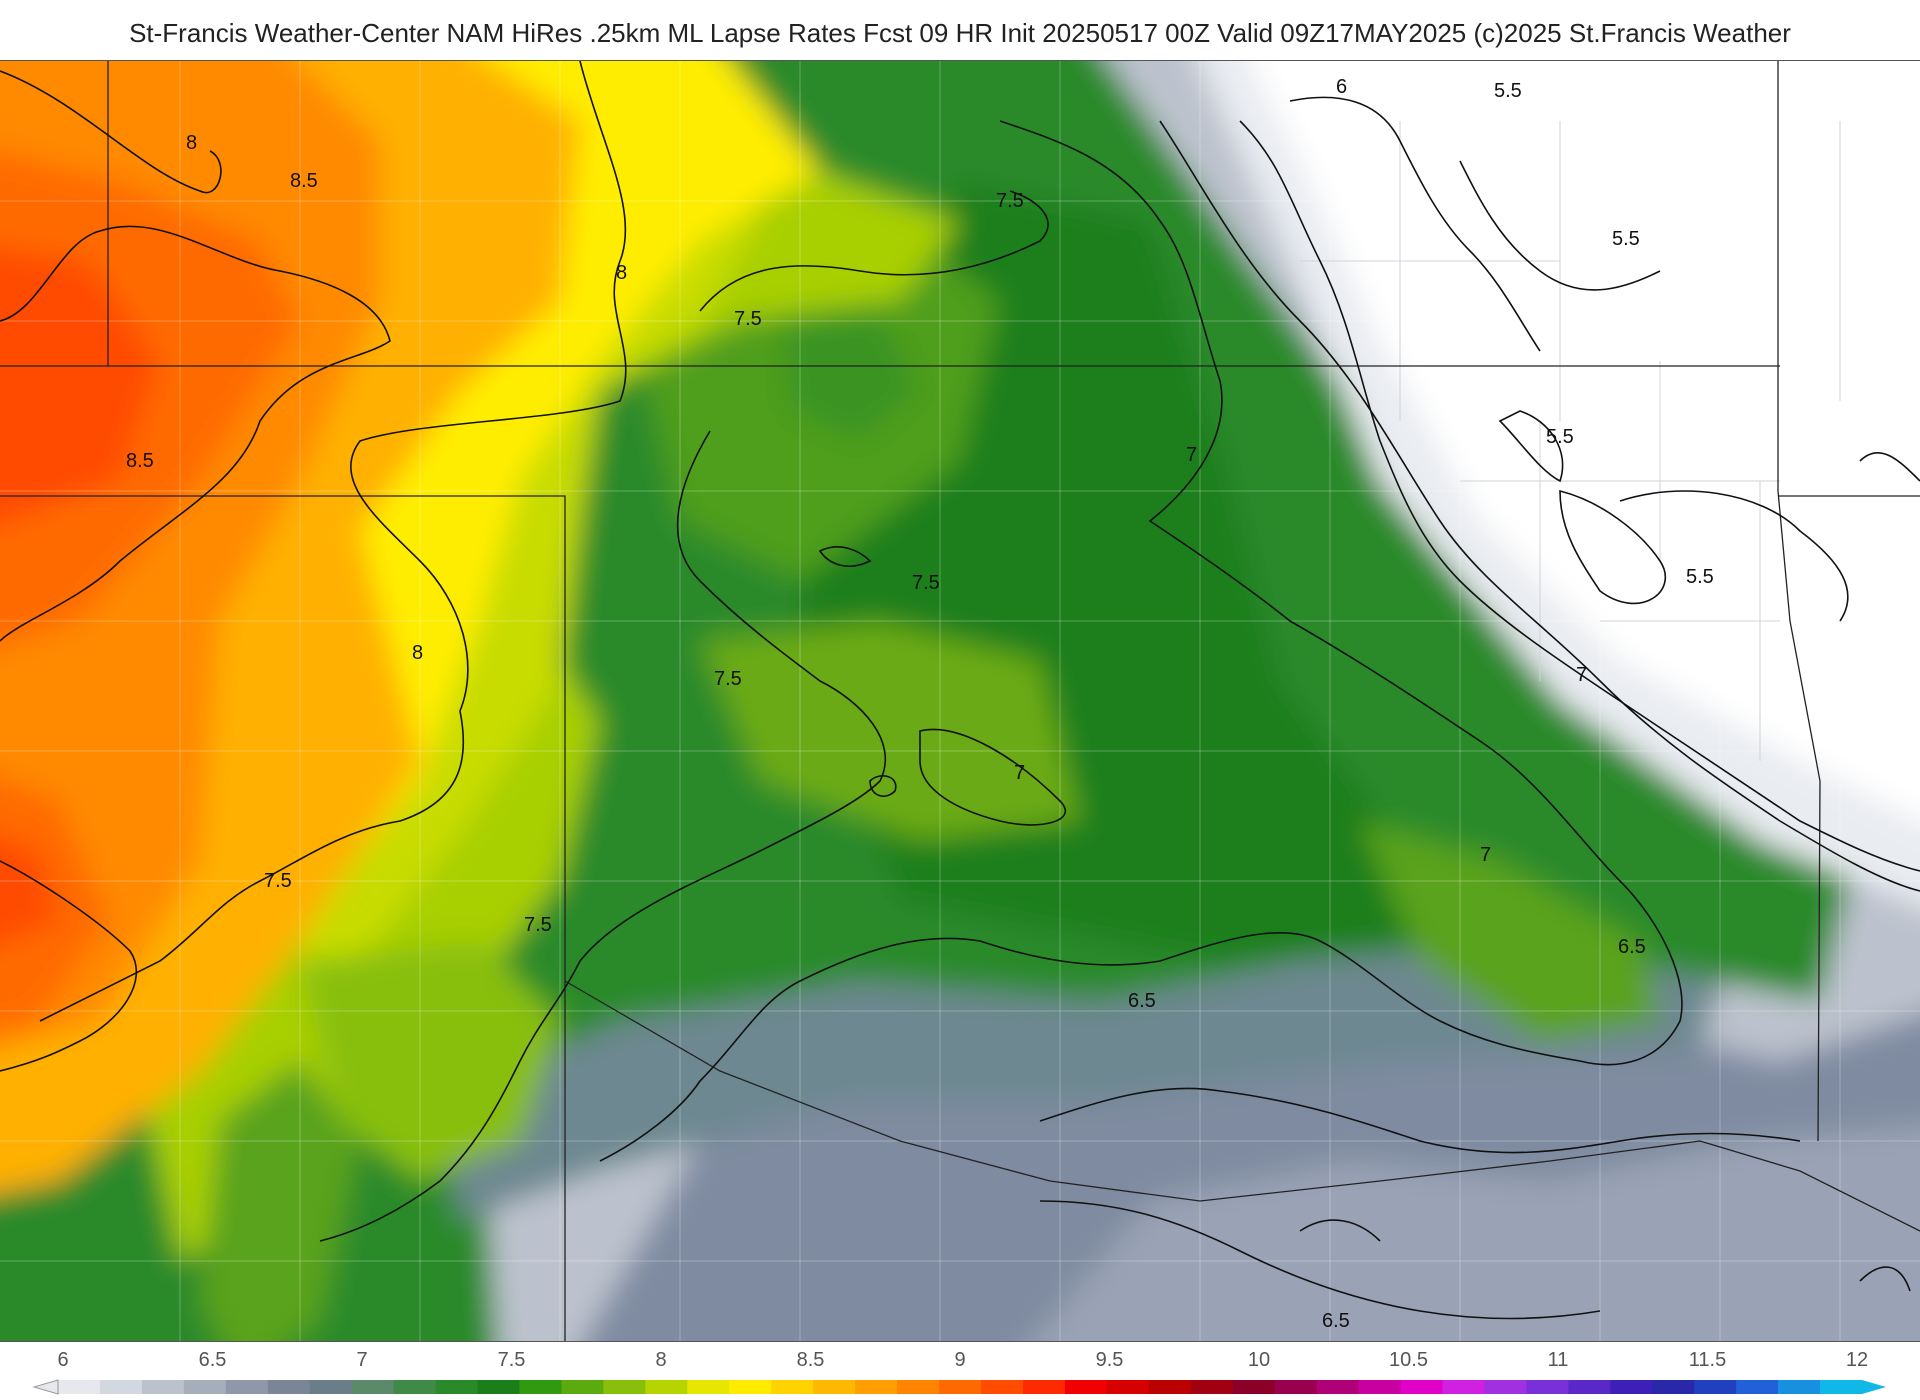  Describe the element at coordinates (959, 1372) in the screenshot. I see `colorbar: 6 6.5 7 7.5 8 8.5 9 9.5 10 10.5 11 11.5 12` at that location.